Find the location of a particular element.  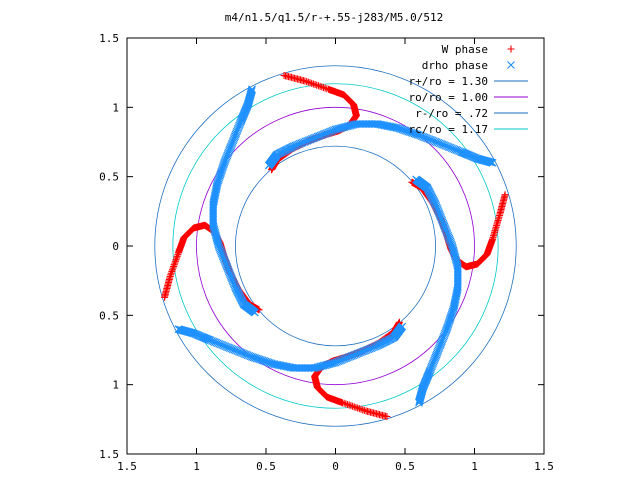

legend-label: ro/ro = 1.00 is located at coordinates (448, 97).